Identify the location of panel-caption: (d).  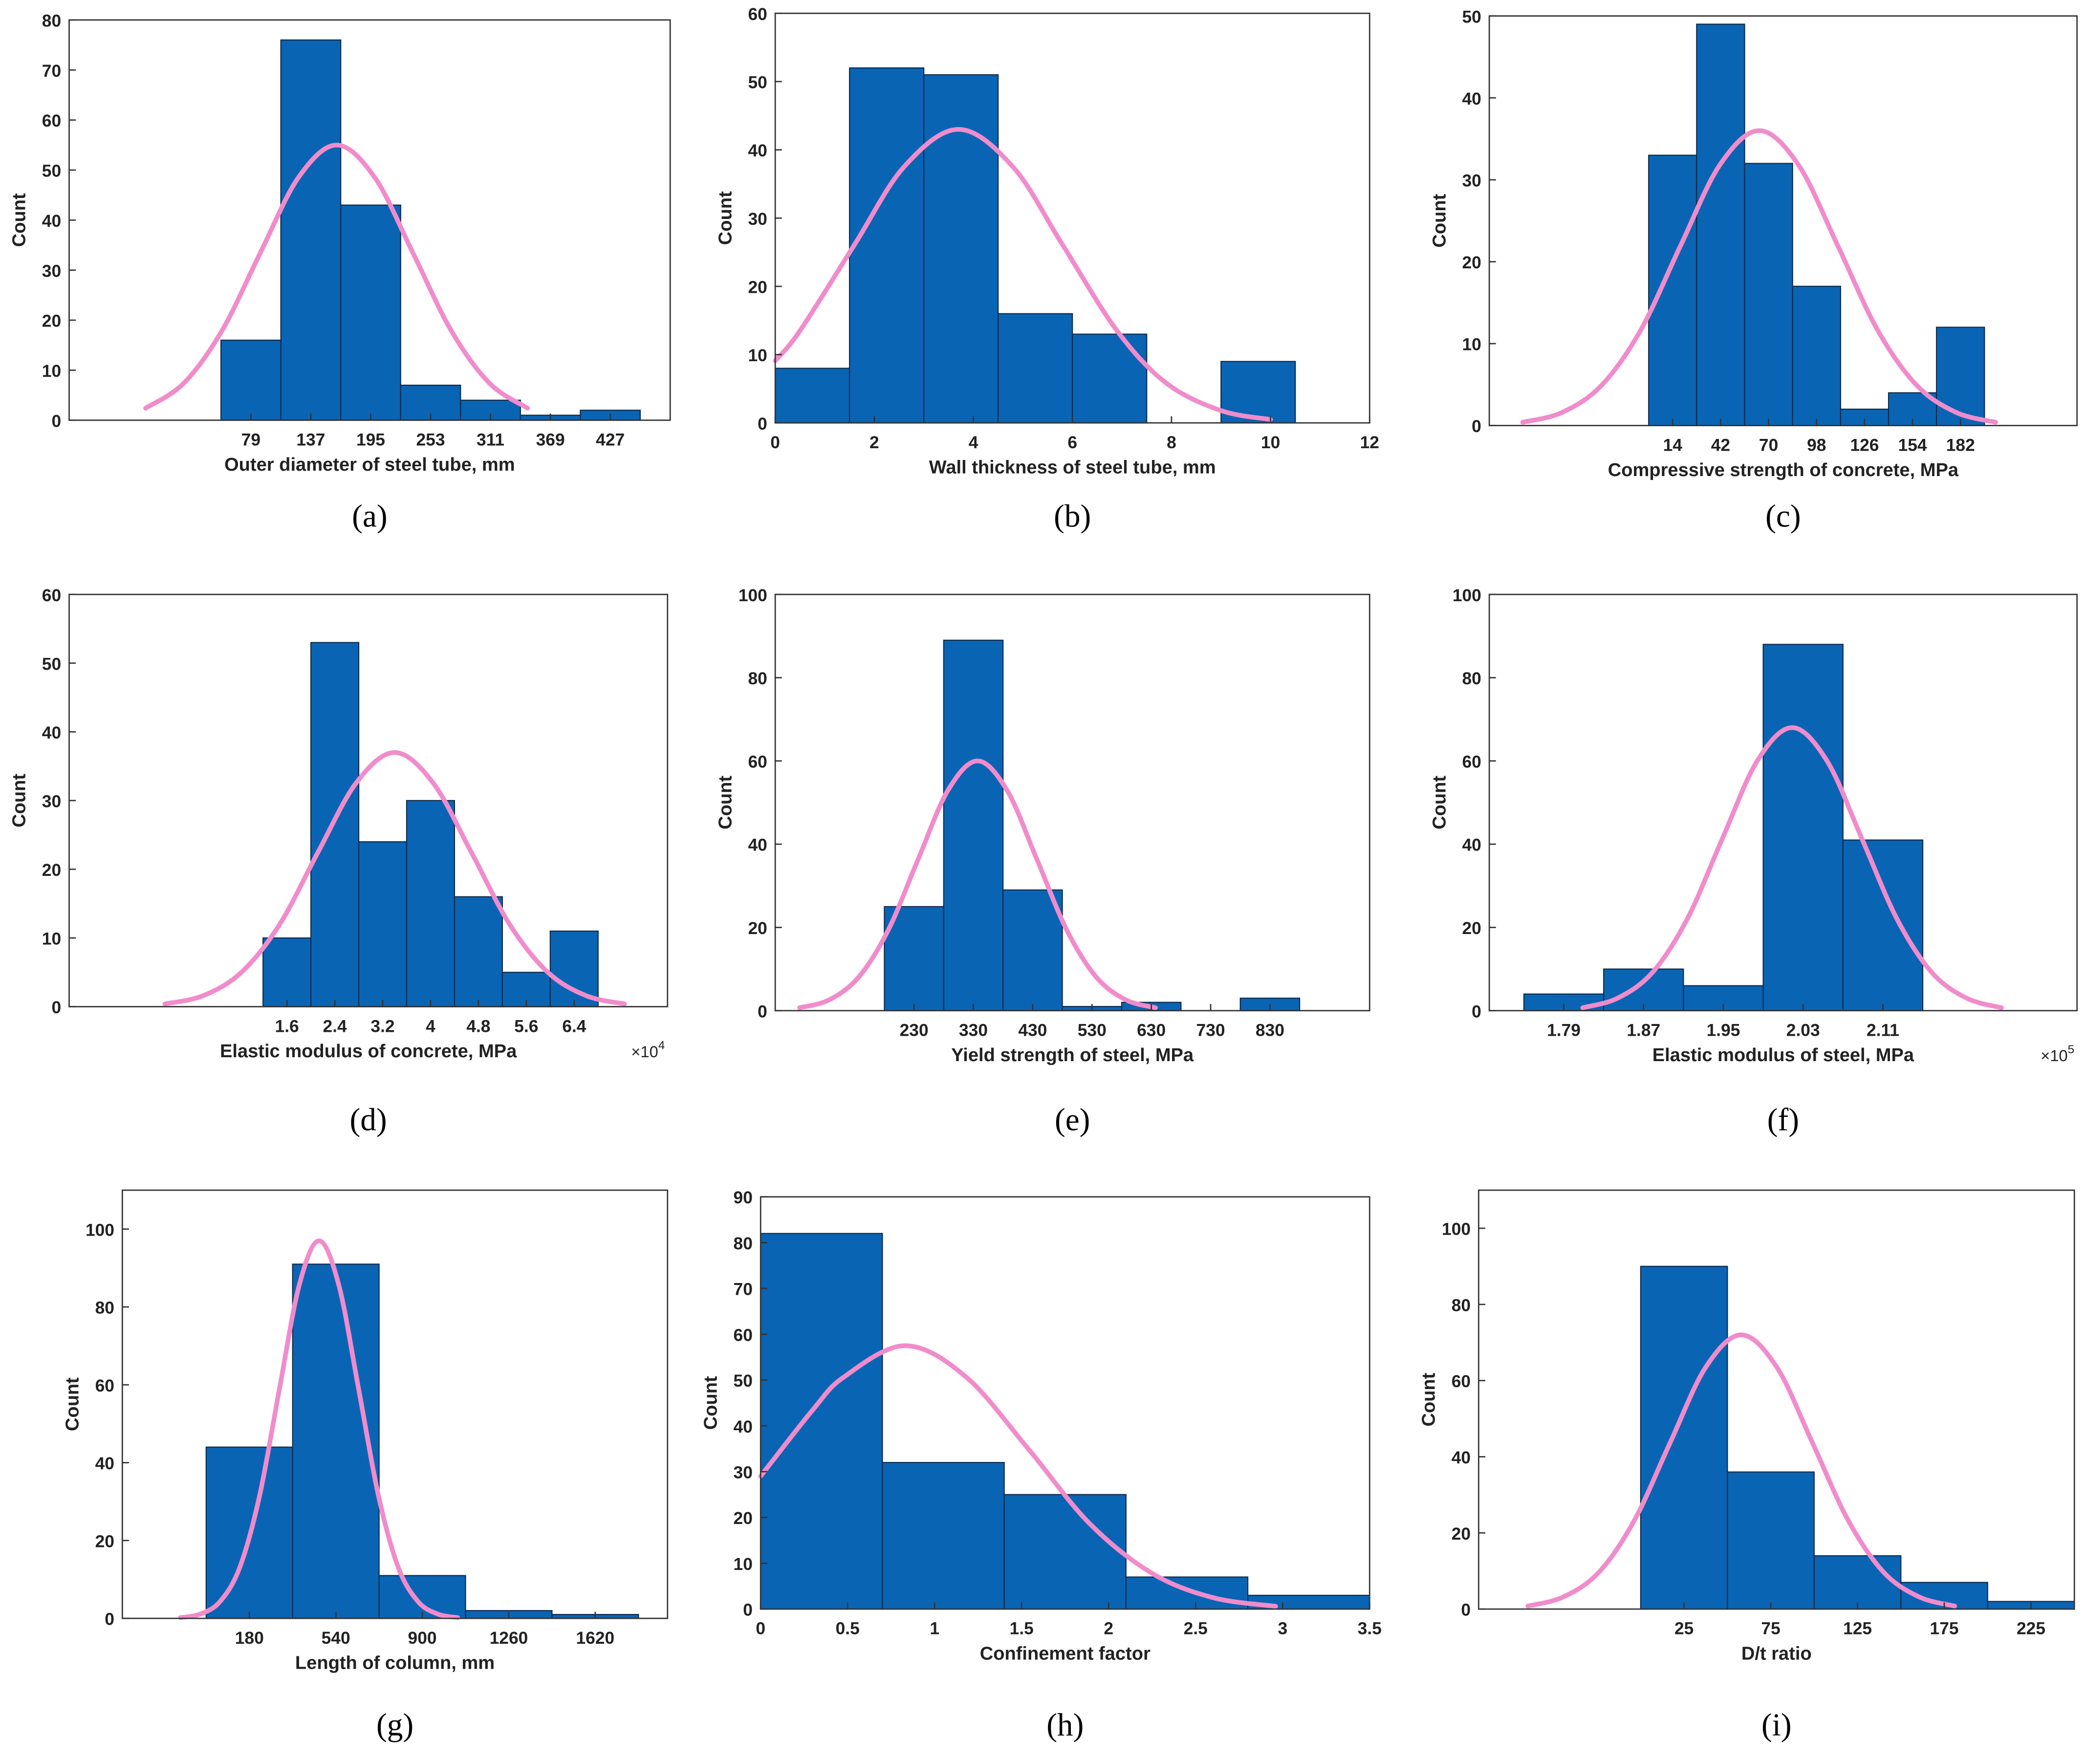
(368, 1121).